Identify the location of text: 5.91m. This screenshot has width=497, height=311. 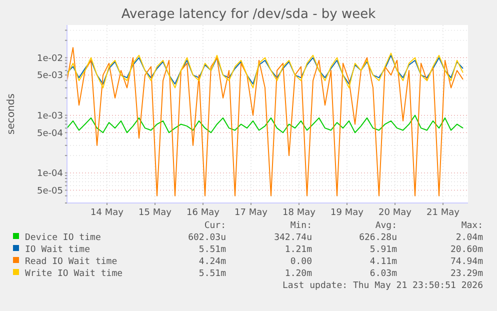
(383, 250).